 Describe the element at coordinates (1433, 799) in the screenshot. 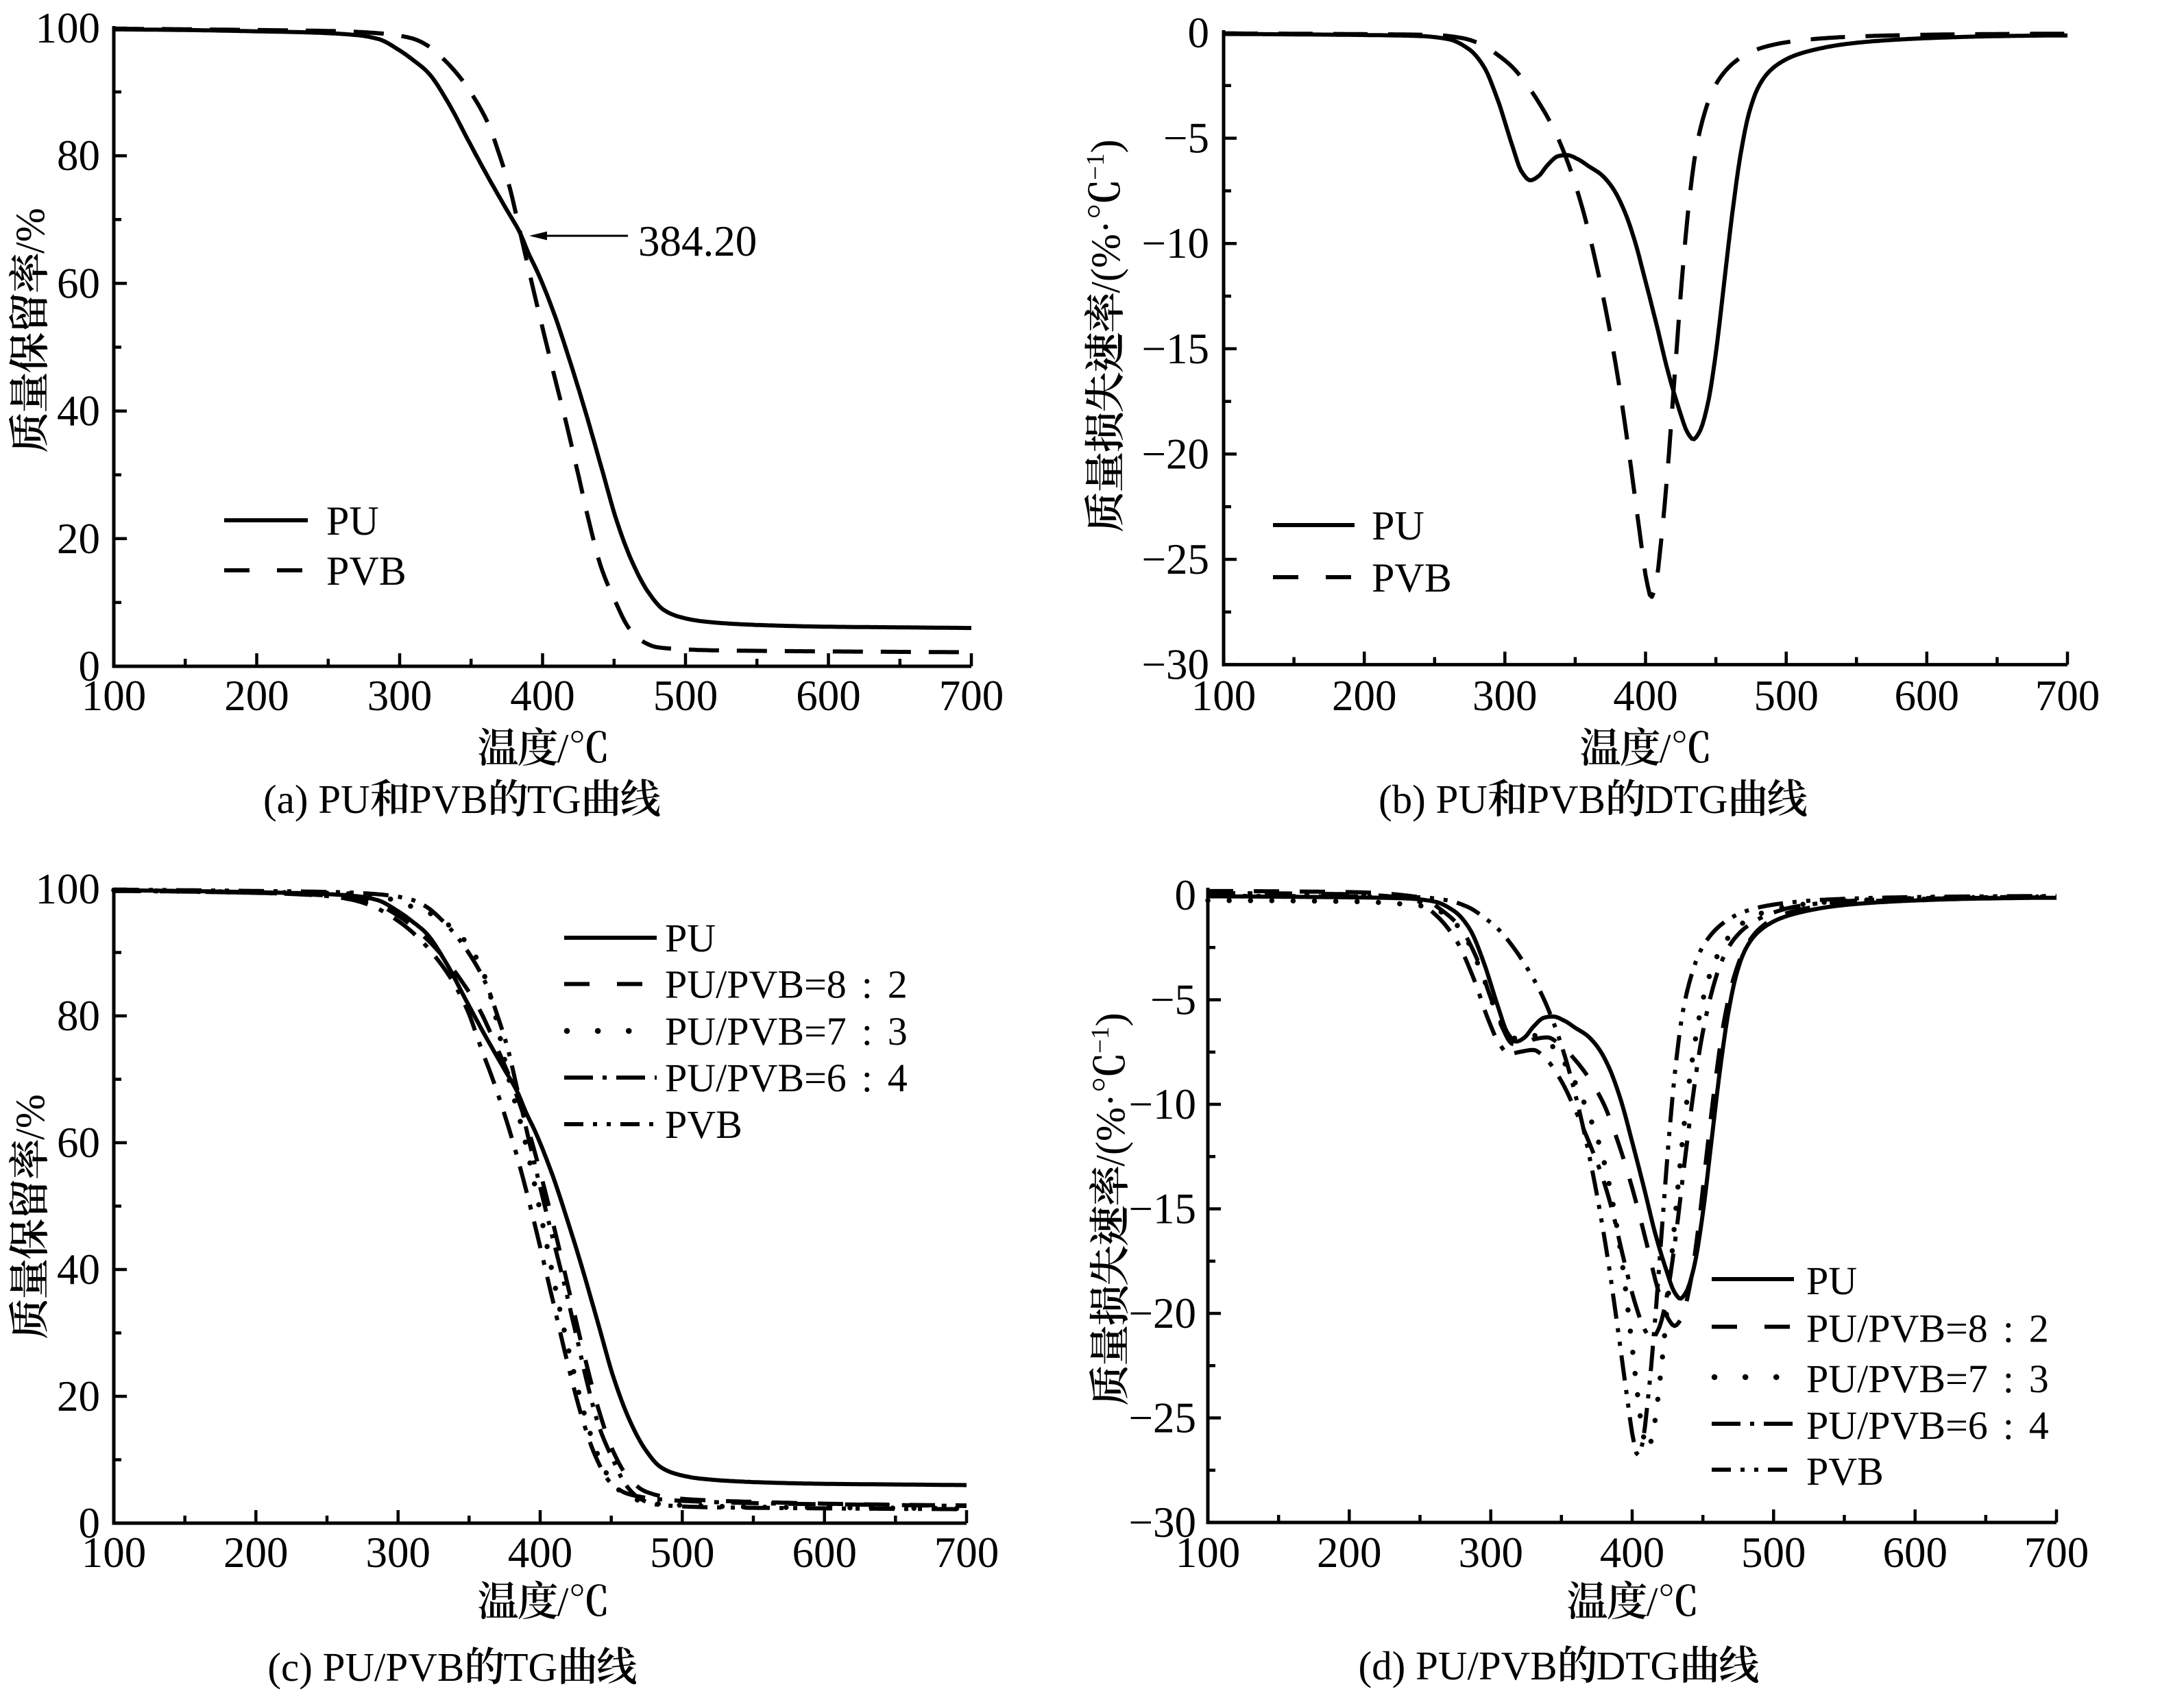

I see `svg-text: (b) PU` at that location.